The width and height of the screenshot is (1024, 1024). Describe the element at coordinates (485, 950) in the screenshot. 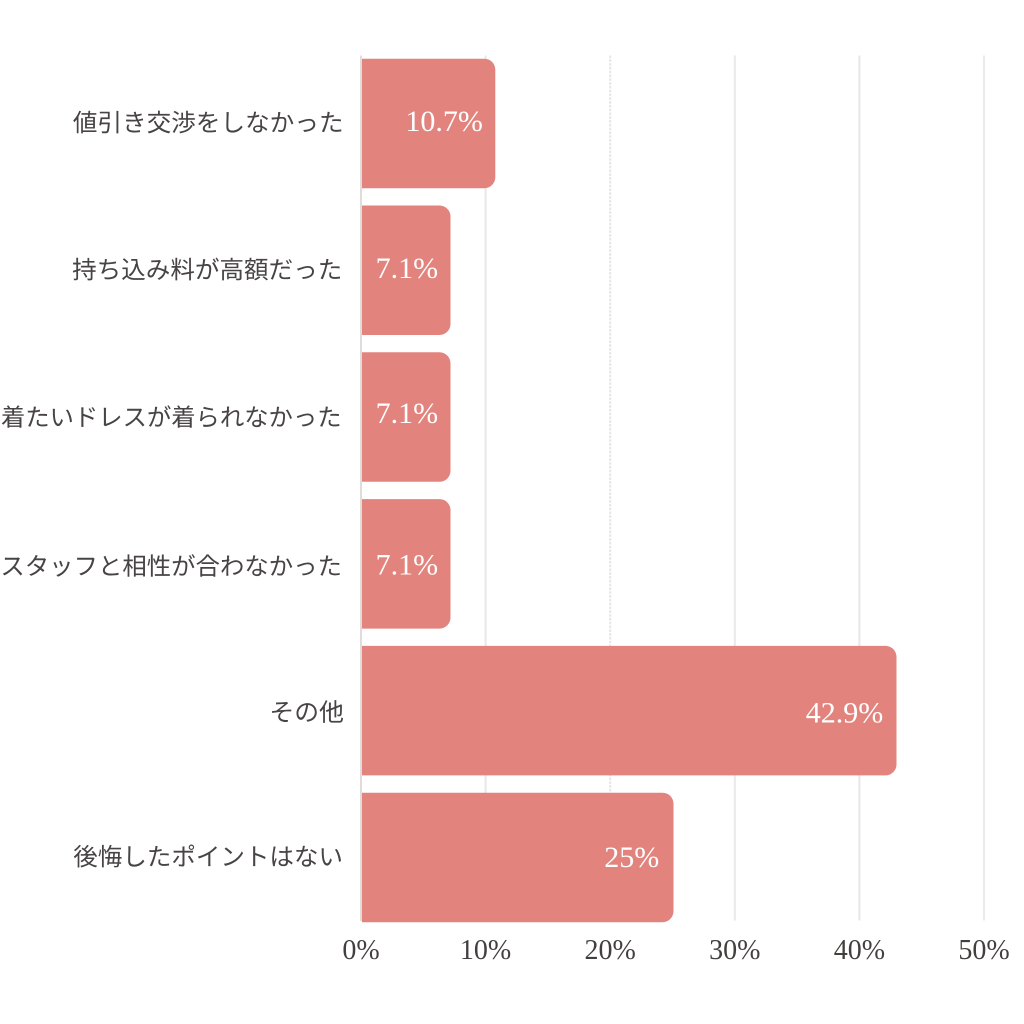

I see `svg-text: 10%` at that location.